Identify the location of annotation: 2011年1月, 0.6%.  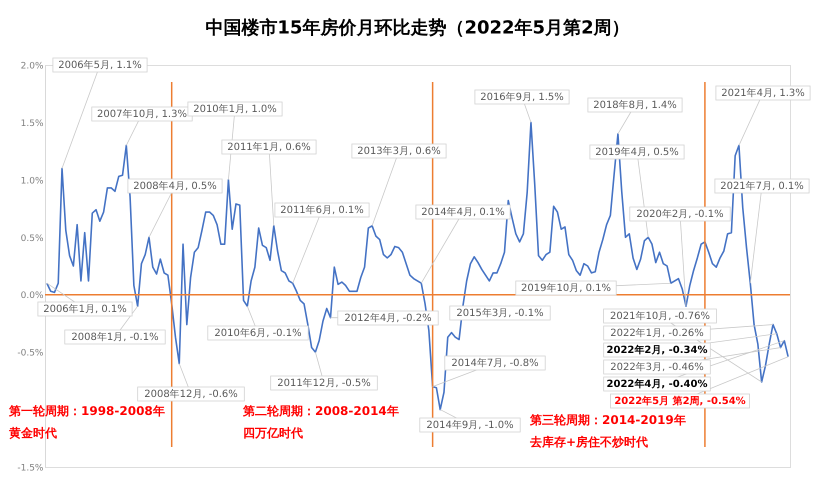
(269, 147).